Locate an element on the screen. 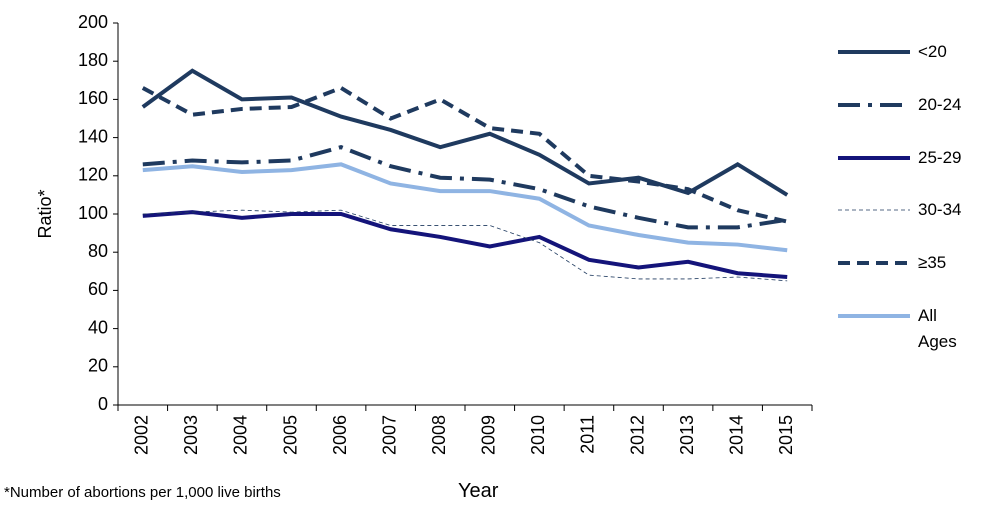  y-tick-label: 80 is located at coordinates (98, 251).